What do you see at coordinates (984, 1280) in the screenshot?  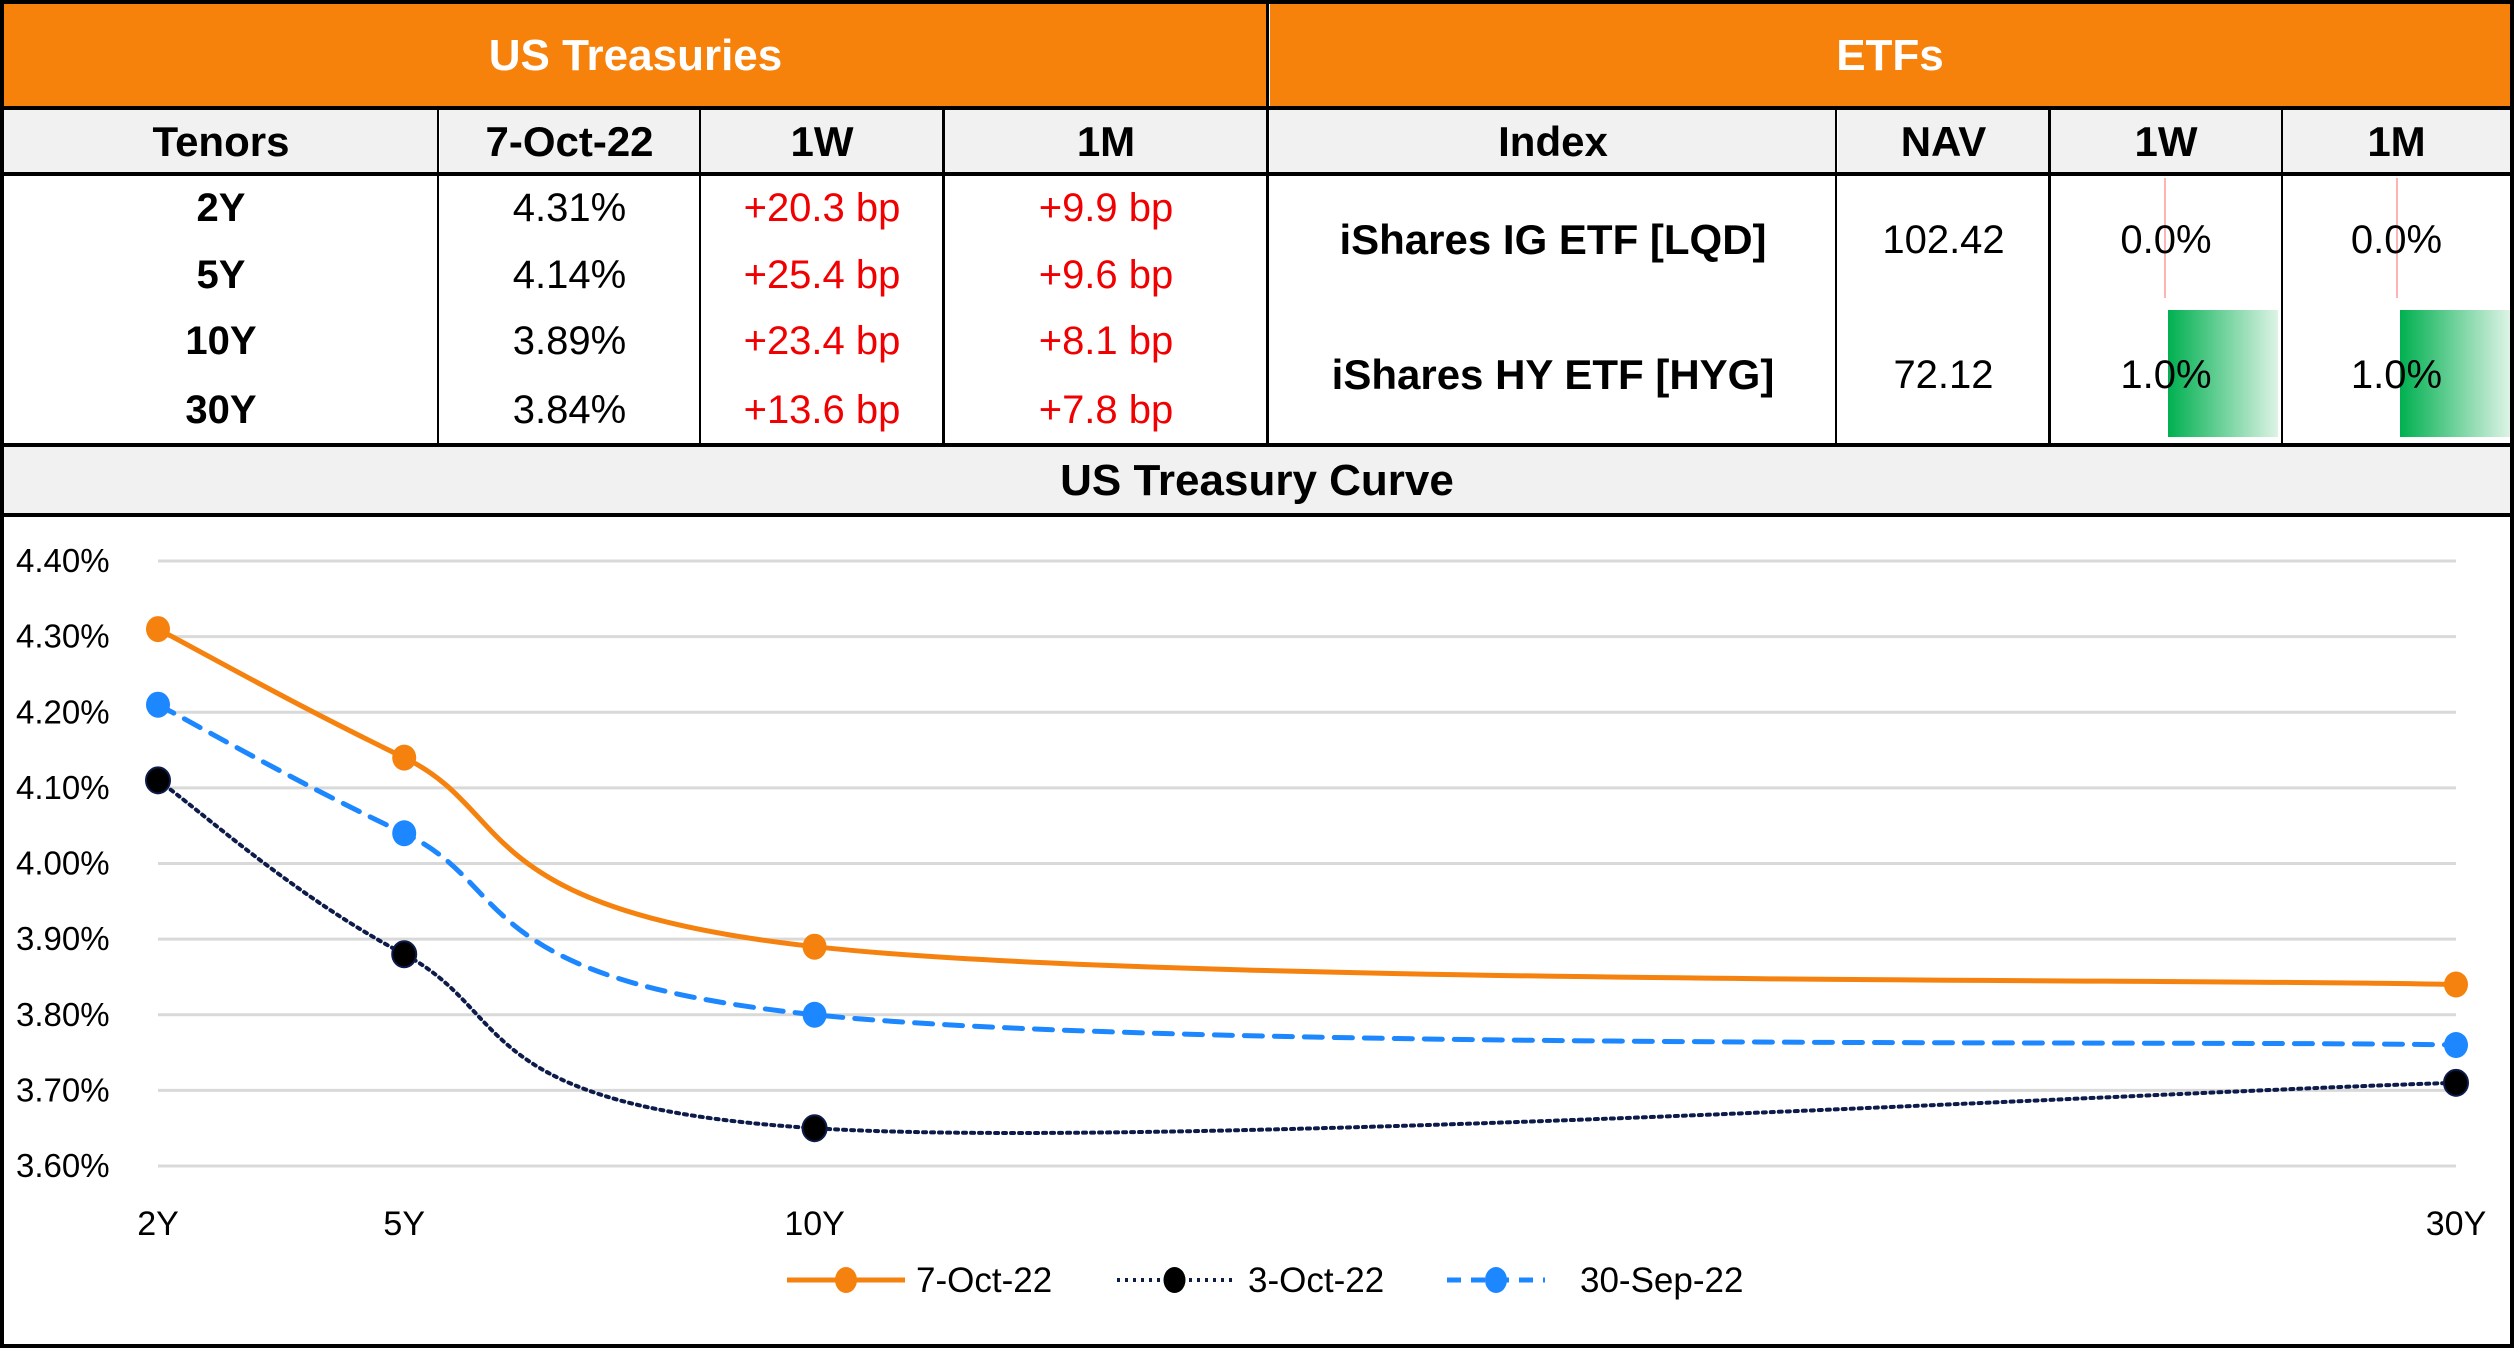 I see `legend-label: 7-Oct-22` at bounding box center [984, 1280].